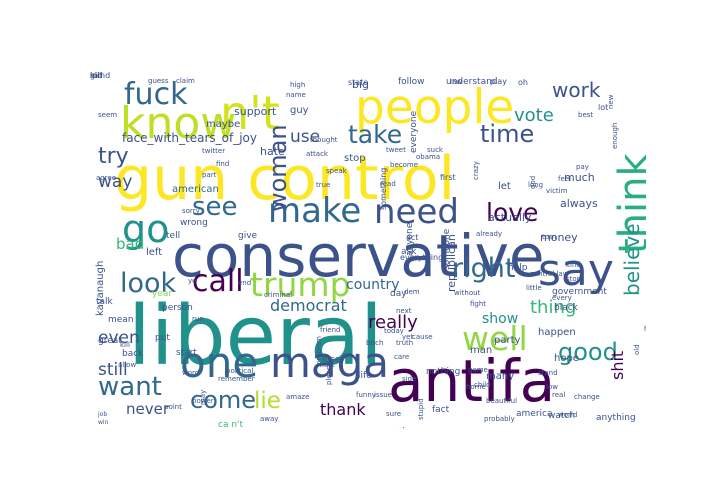 The width and height of the screenshot is (720, 504). Describe the element at coordinates (482, 385) in the screenshot. I see `cloud-word: child` at that location.